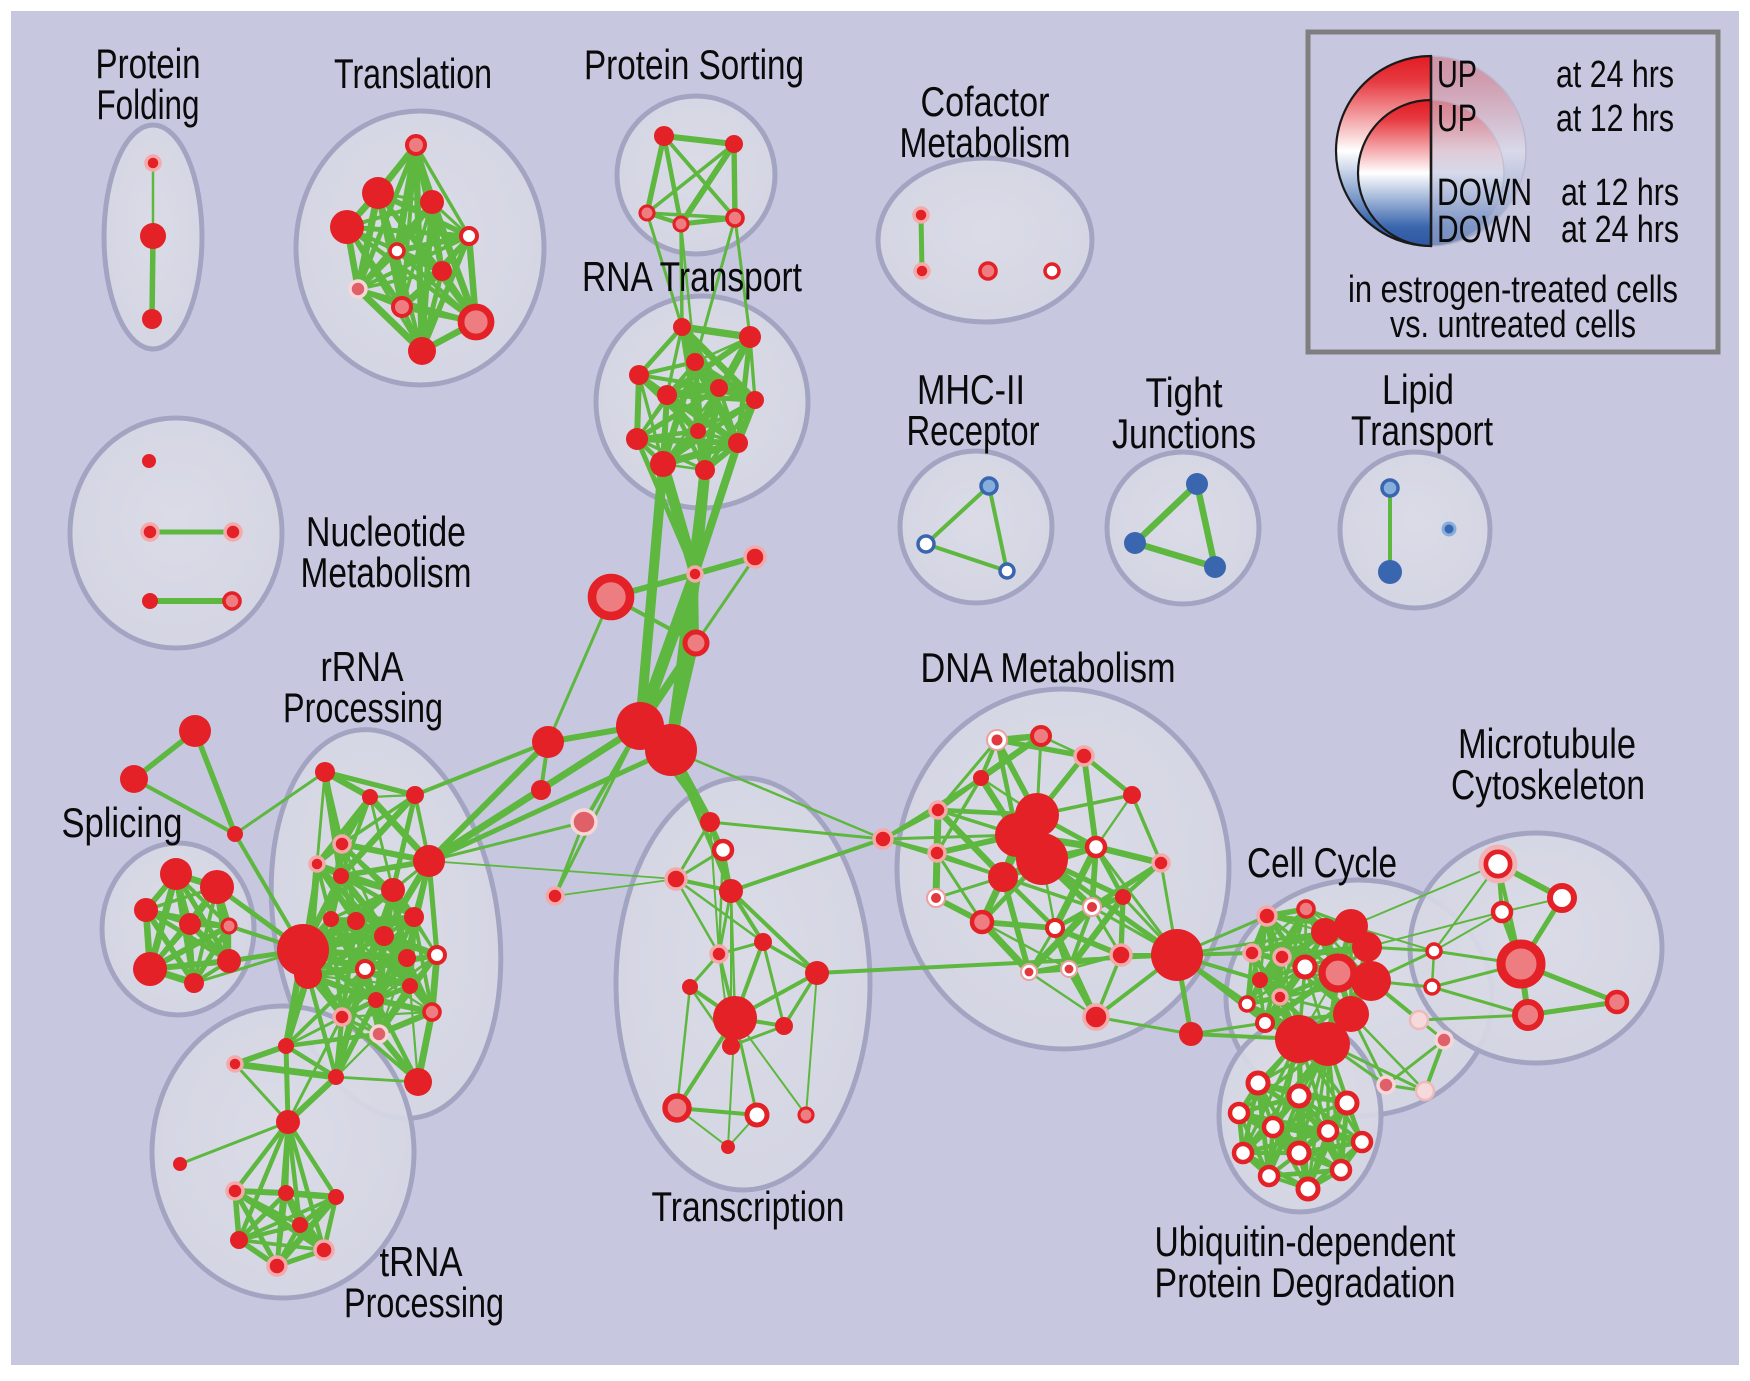 The height and width of the screenshot is (1381, 1750). What do you see at coordinates (1322, 862) in the screenshot?
I see `svg-text: Cell Cycle` at bounding box center [1322, 862].